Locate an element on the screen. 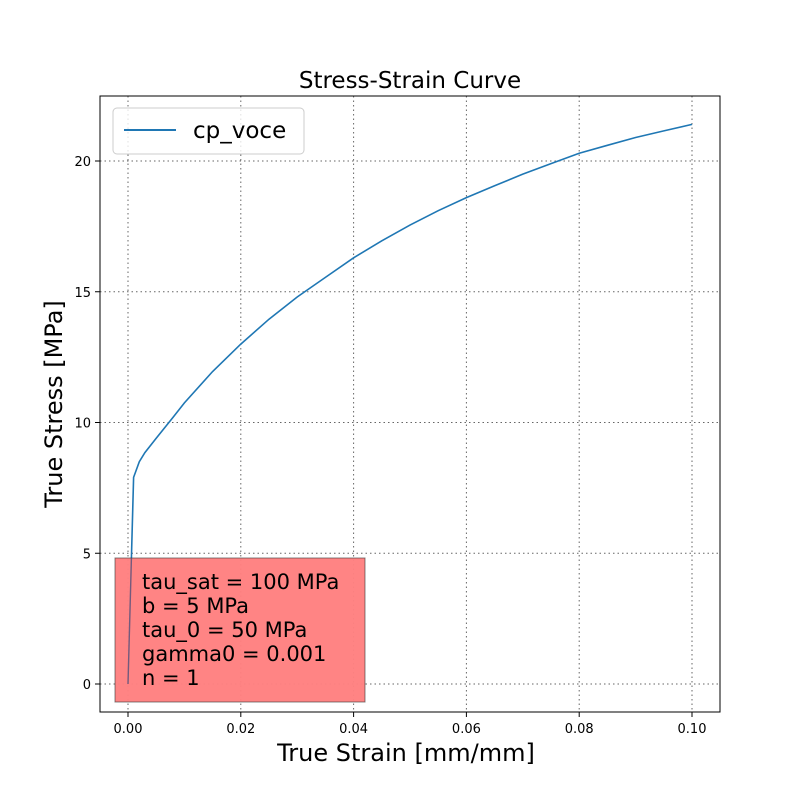 The width and height of the screenshot is (800, 800). x-tick-label: 0.02 is located at coordinates (240, 729).